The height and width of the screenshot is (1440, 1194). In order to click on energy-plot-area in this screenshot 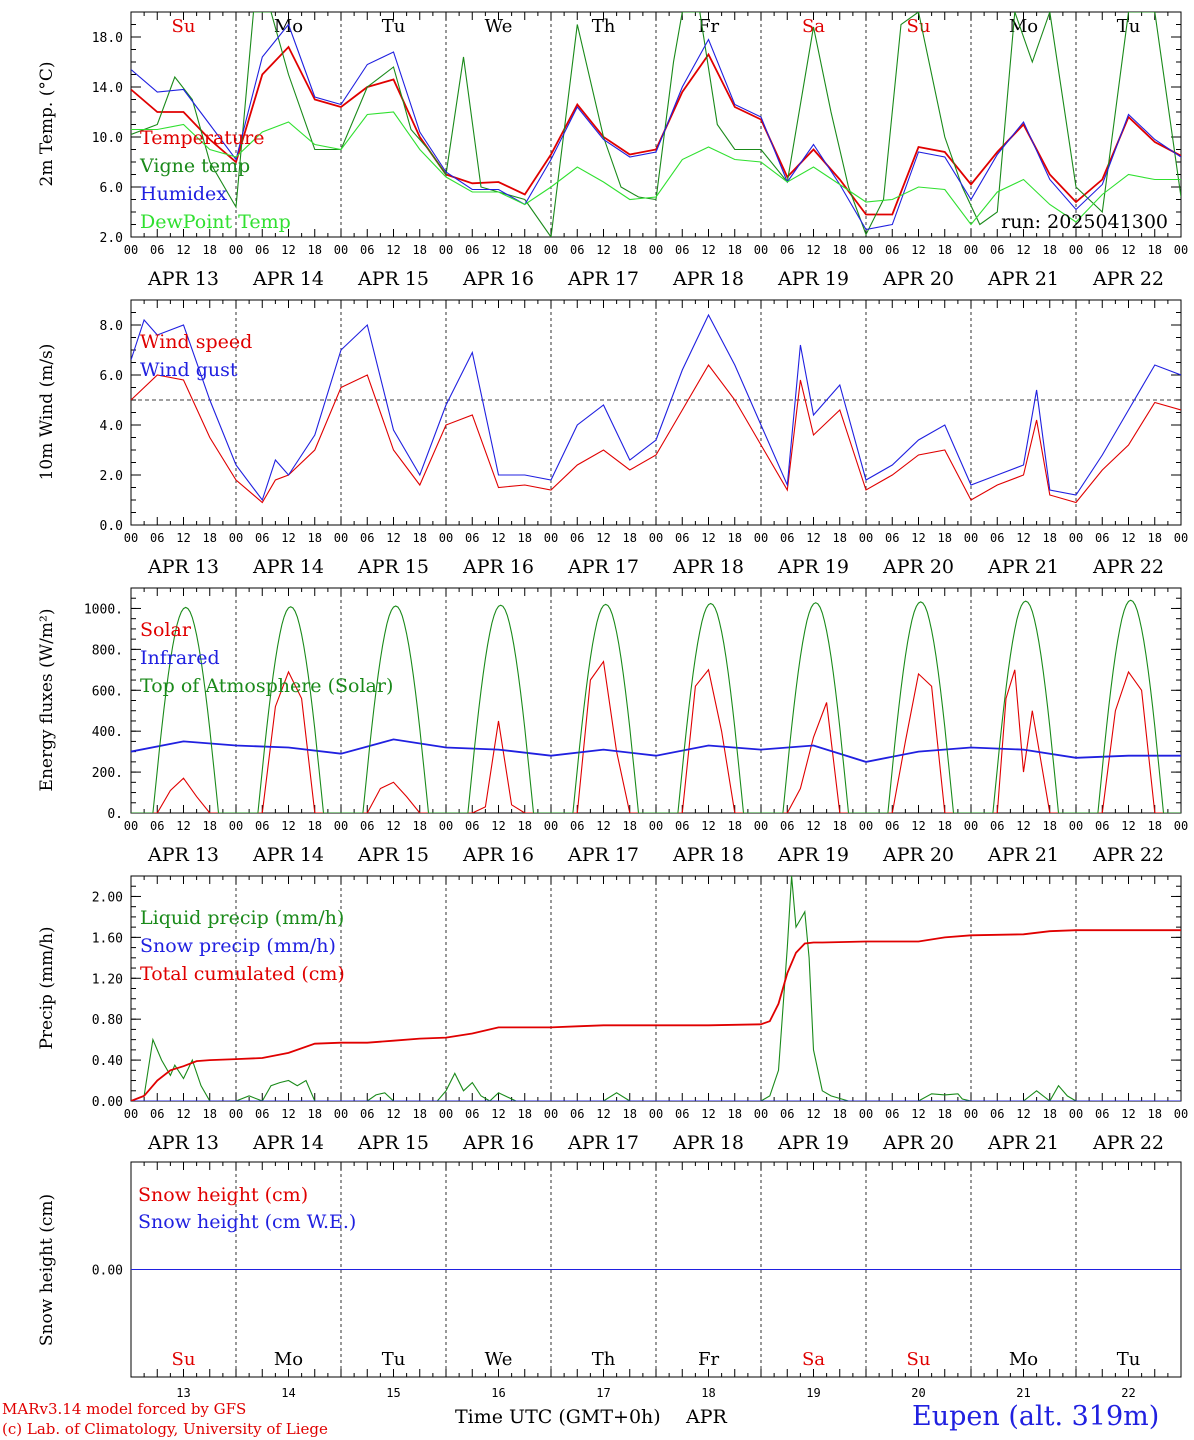, I will do `click(656, 706)`.